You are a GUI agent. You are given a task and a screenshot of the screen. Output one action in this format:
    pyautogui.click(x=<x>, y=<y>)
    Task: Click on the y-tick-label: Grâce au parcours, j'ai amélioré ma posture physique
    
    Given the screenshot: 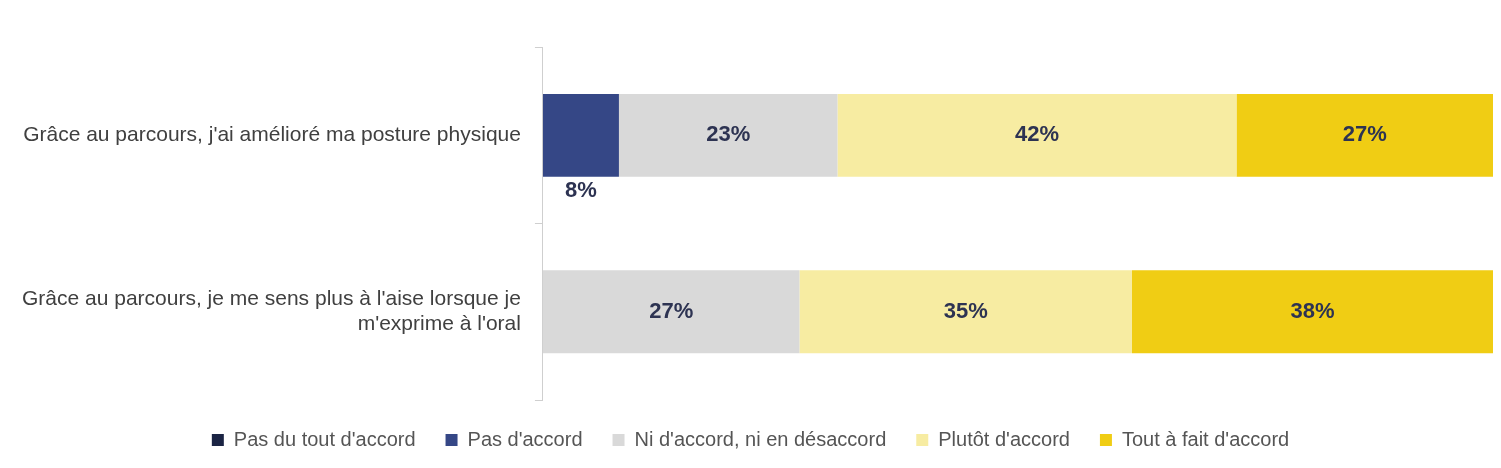 What is the action you would take?
    pyautogui.click(x=272, y=134)
    